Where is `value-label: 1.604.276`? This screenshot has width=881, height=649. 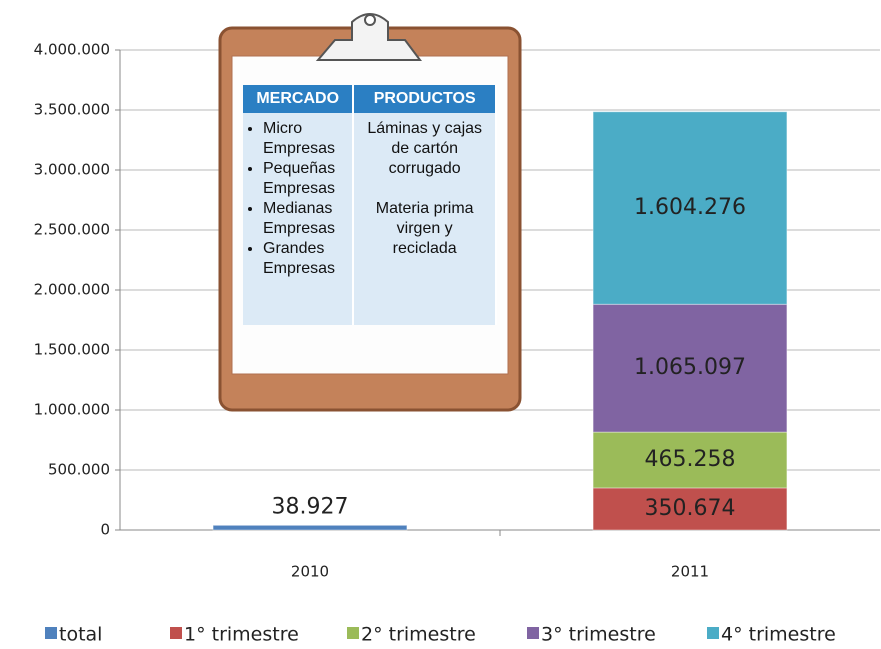 value-label: 1.604.276 is located at coordinates (690, 207).